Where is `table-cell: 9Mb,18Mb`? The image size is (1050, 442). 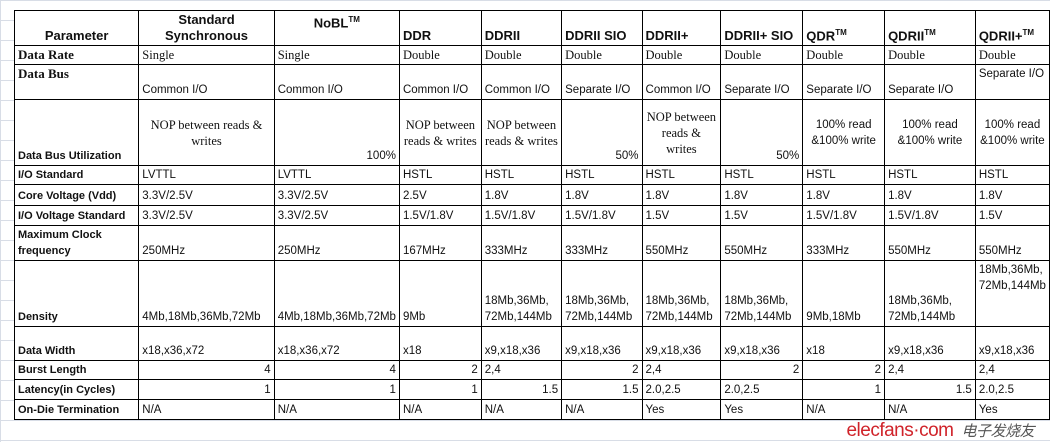 table-cell: 9Mb,18Mb is located at coordinates (844, 293).